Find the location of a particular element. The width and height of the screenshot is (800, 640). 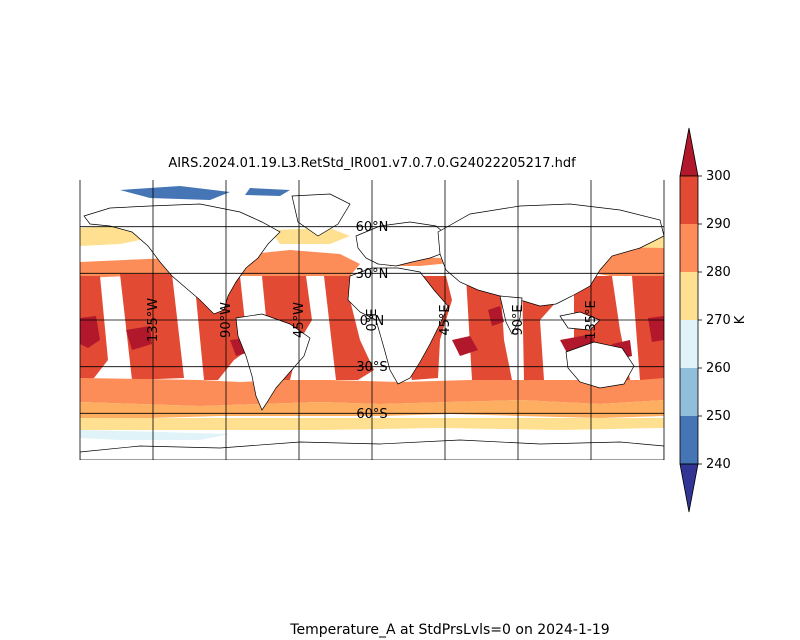

colorbar-unit-label: K is located at coordinates (740, 319).